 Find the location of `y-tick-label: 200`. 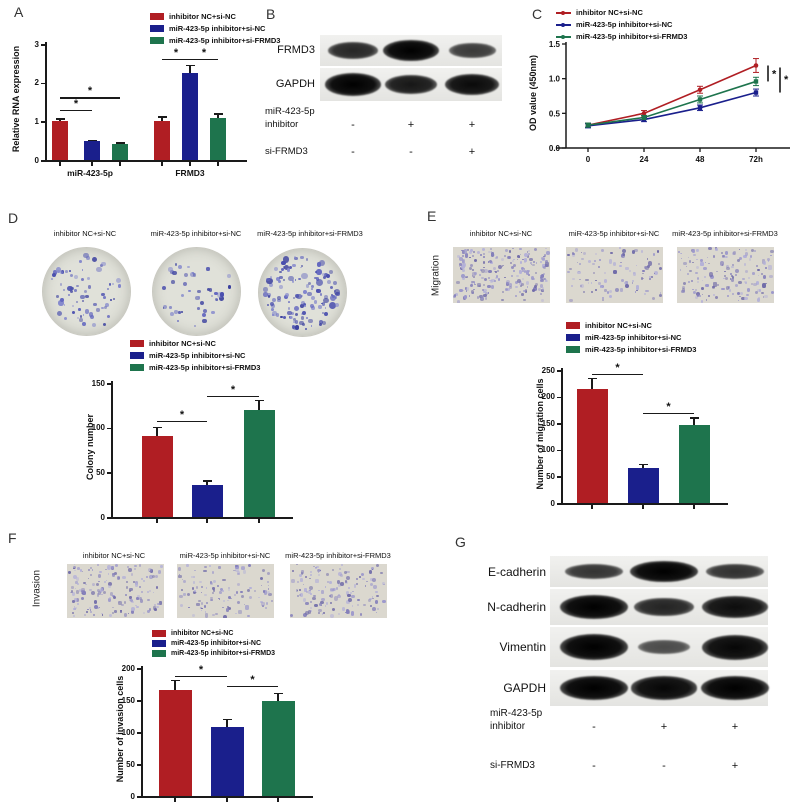

y-tick-label: 200 is located at coordinates (548, 397).